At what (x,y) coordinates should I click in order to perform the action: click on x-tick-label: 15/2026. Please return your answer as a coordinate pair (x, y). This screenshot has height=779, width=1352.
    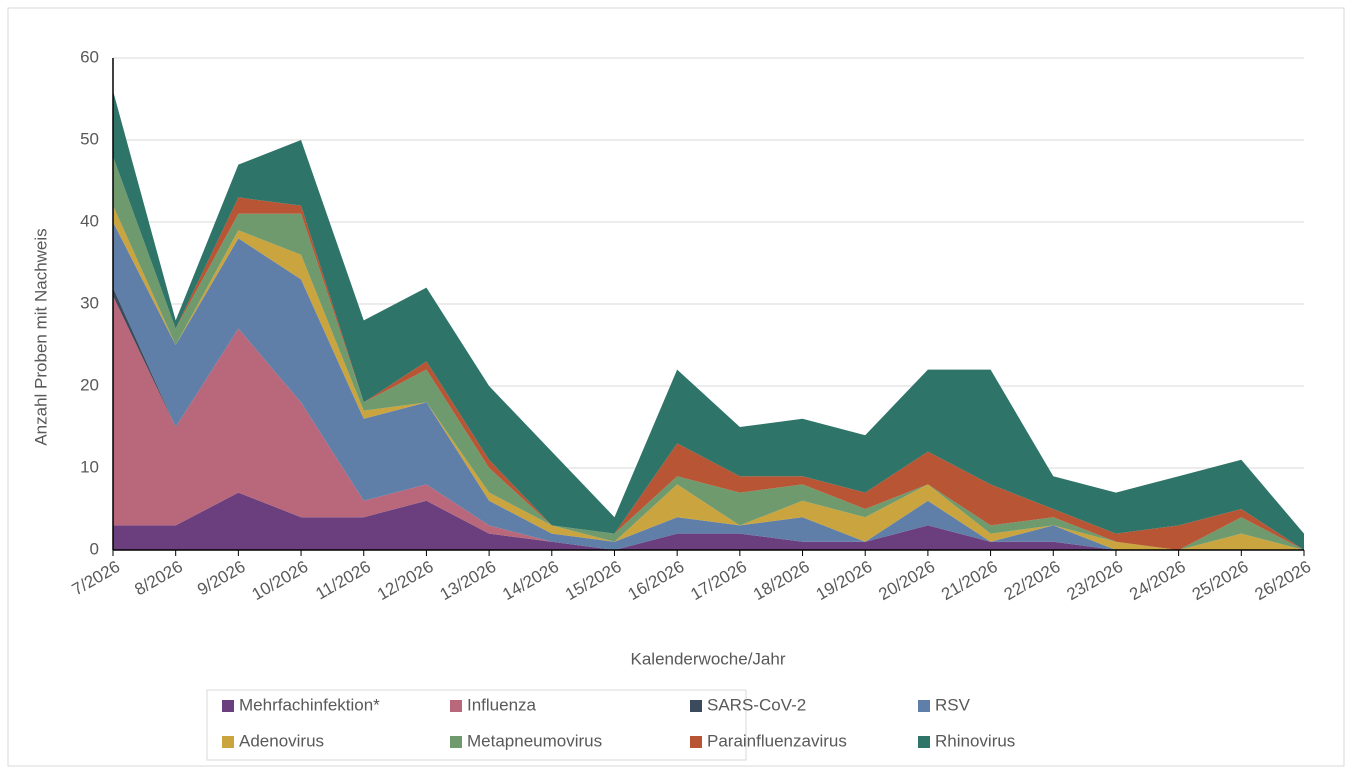
    Looking at the image, I should click on (593, 580).